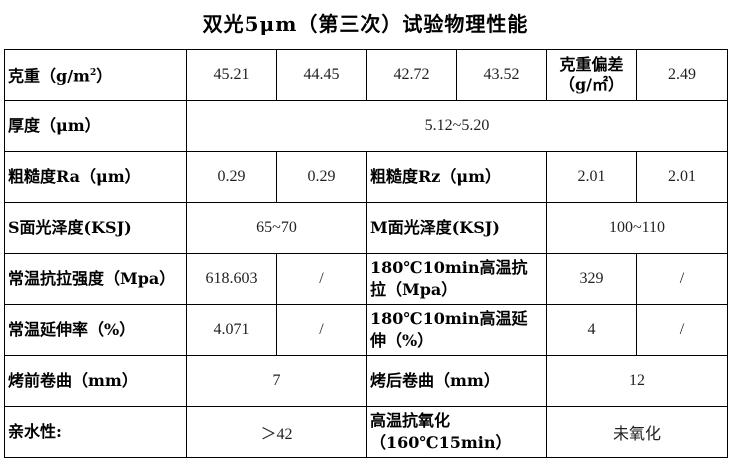  What do you see at coordinates (501, 75) in the screenshot?
I see `weight-value-4: 43.52` at bounding box center [501, 75].